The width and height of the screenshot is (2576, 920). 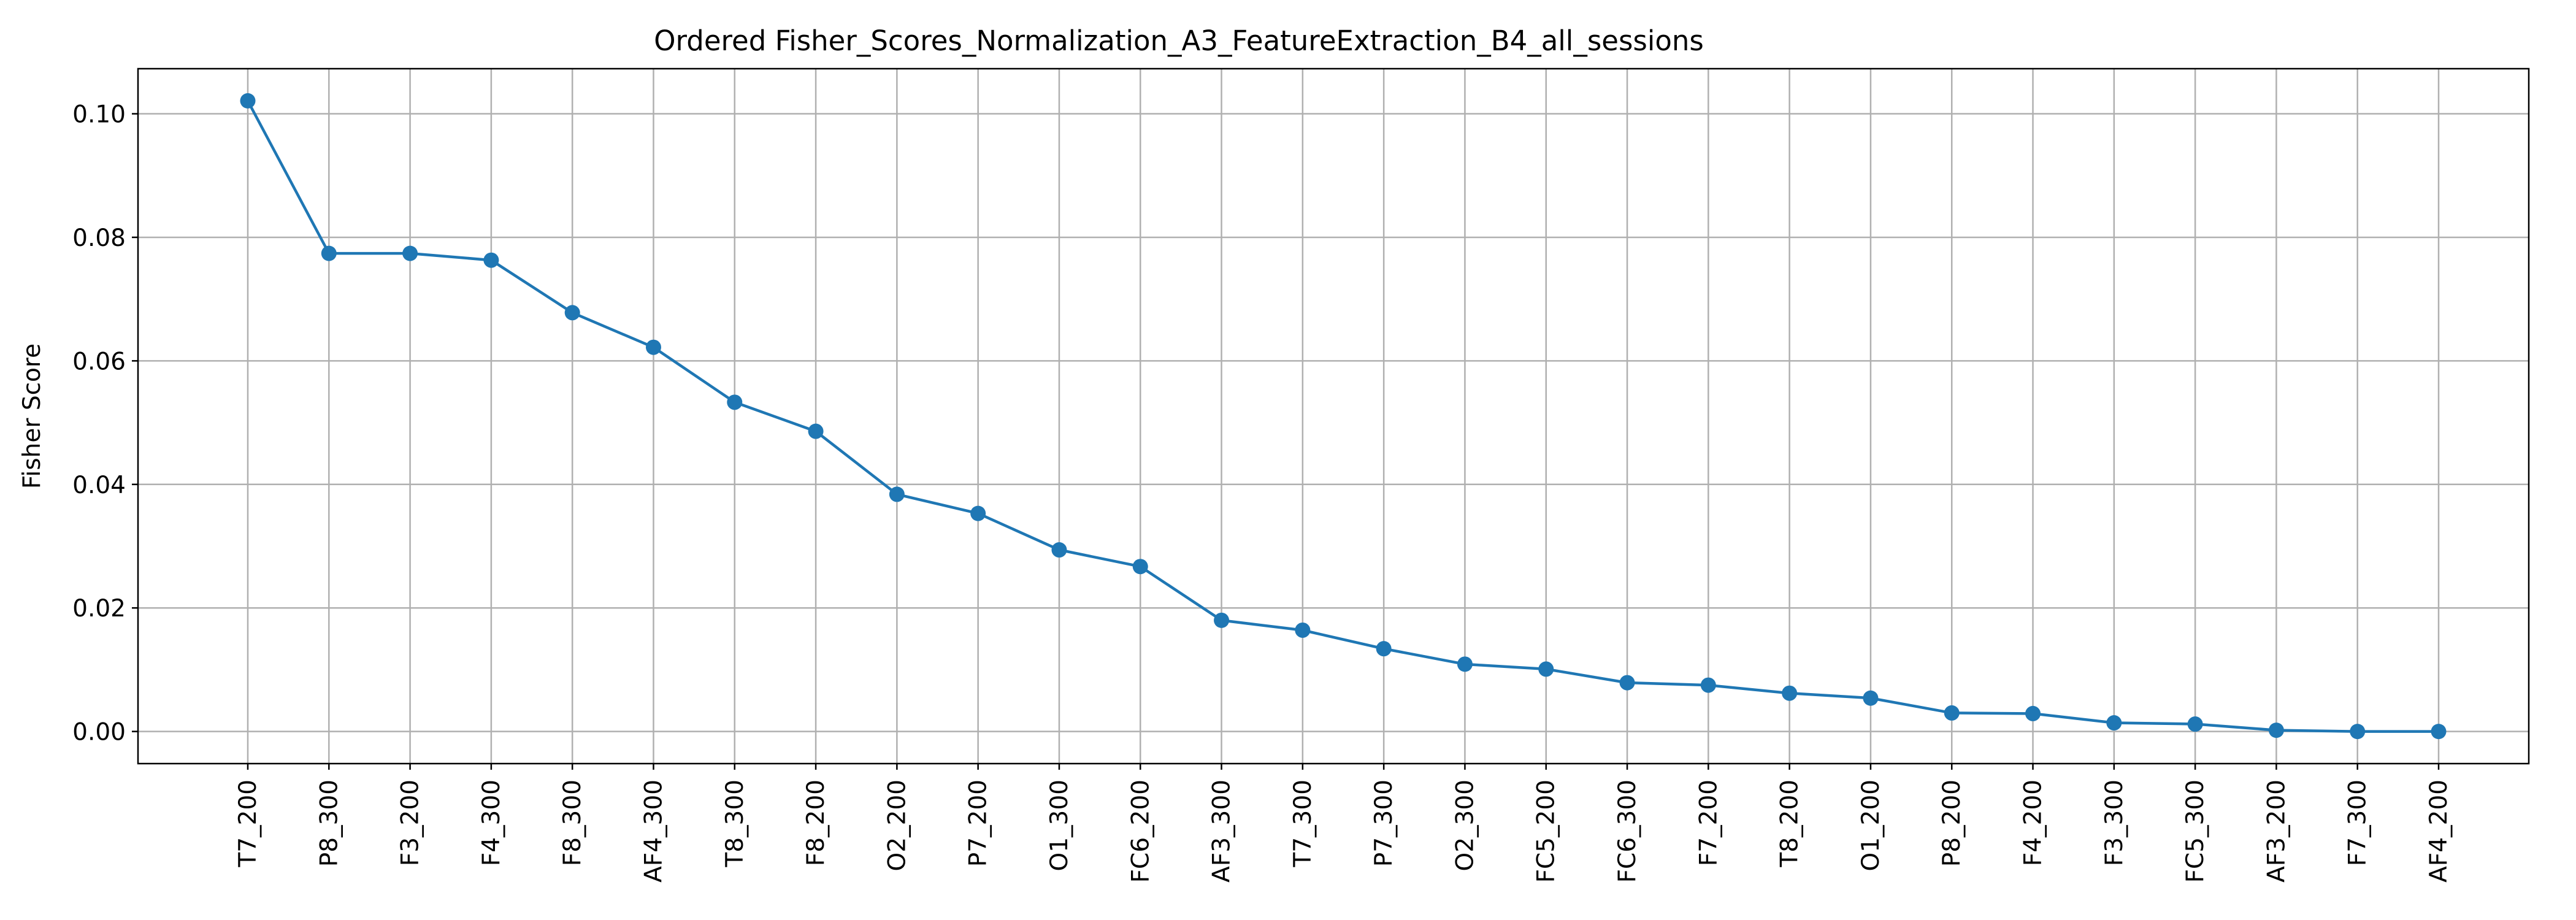 I want to click on x-tick-label: P8_300, so click(x=329, y=823).